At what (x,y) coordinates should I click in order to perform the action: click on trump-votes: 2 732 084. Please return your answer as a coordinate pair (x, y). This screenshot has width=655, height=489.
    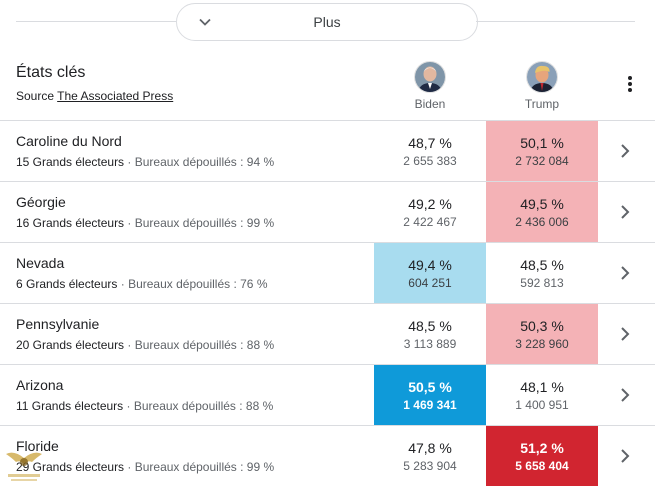
    Looking at the image, I should click on (542, 161).